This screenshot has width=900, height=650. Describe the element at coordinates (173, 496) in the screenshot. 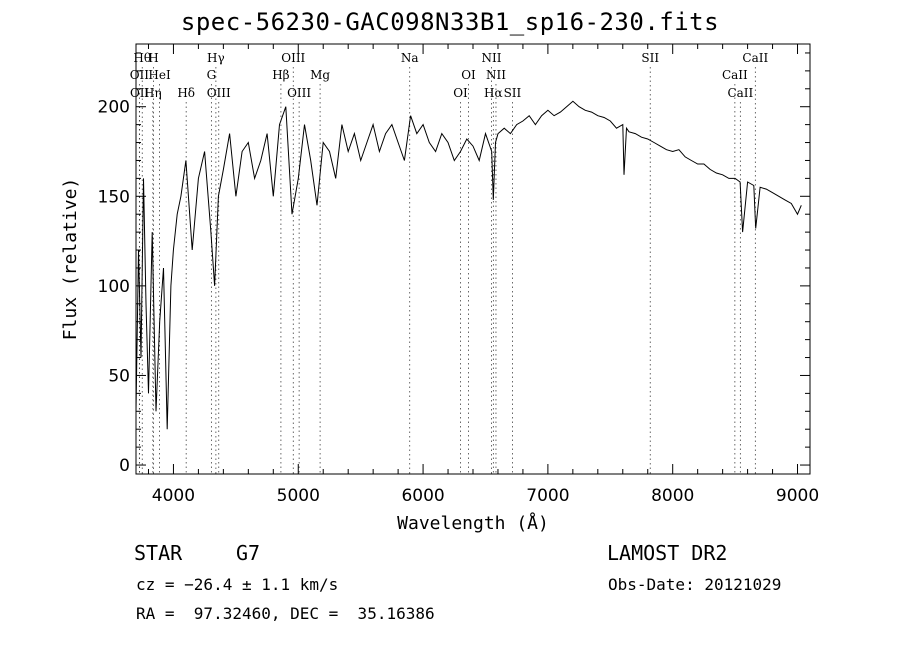

I see `x-tick-label: 4000` at that location.